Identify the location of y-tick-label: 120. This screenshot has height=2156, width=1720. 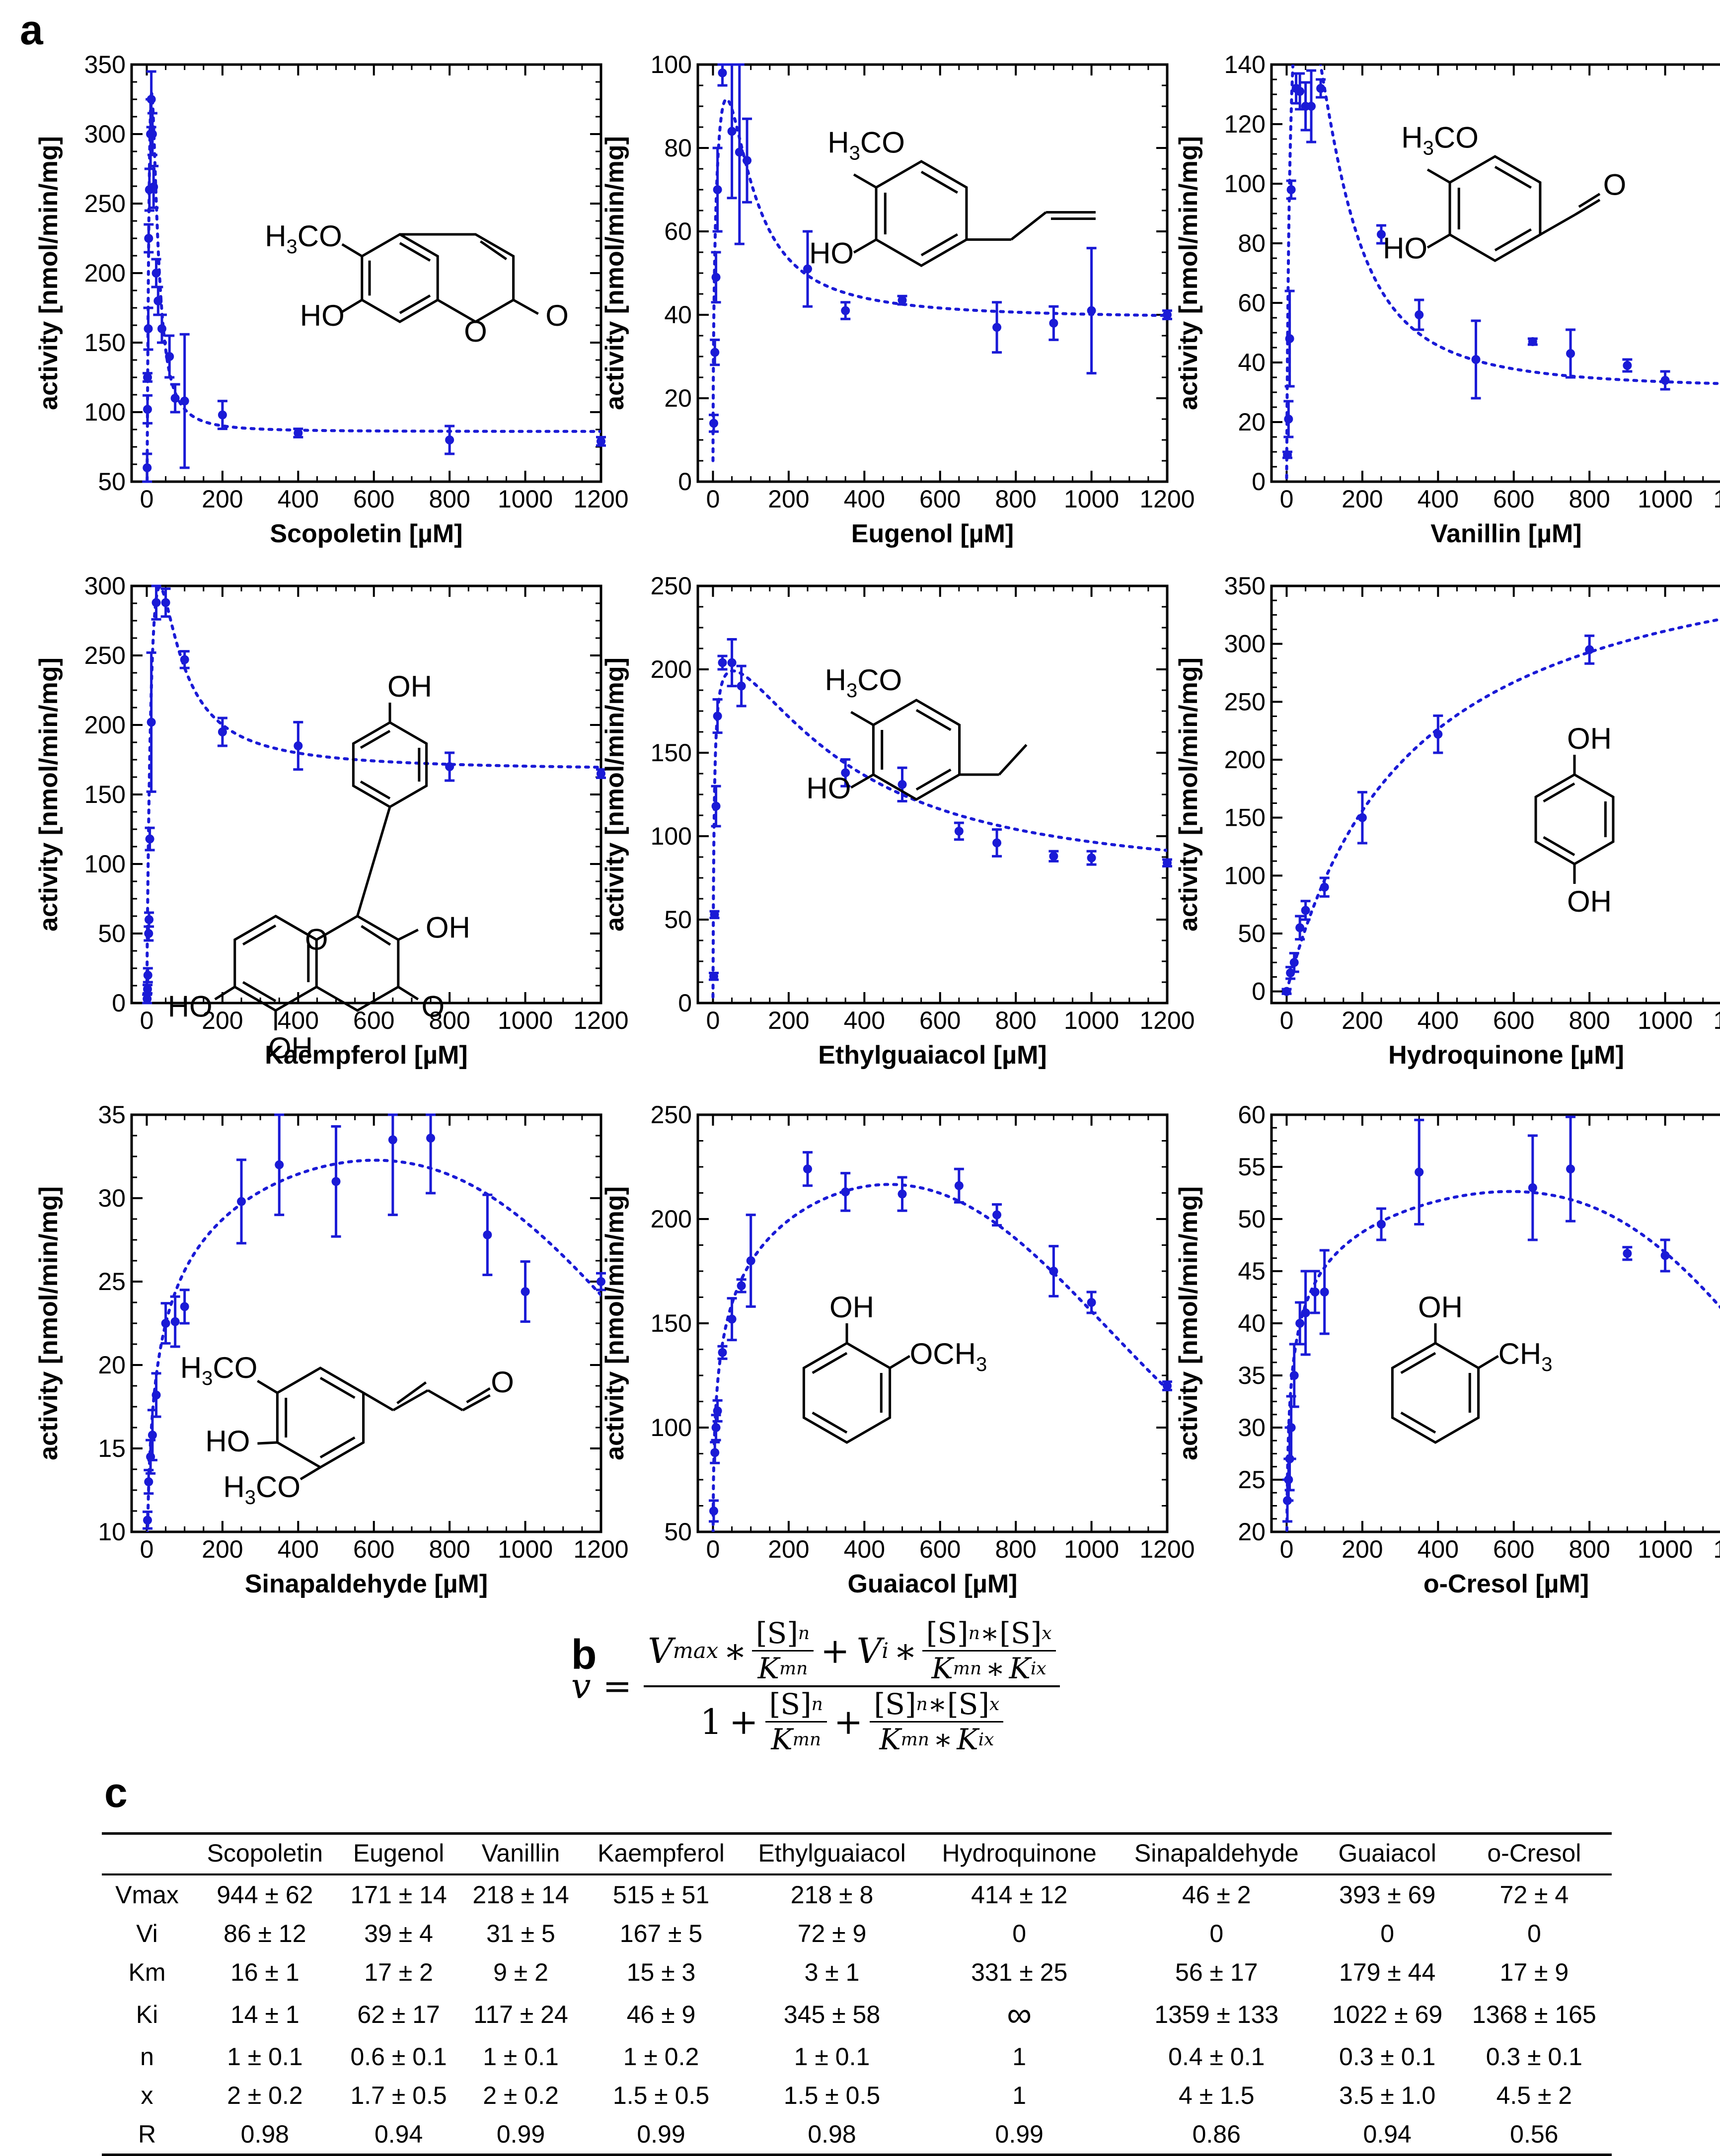
(1245, 124).